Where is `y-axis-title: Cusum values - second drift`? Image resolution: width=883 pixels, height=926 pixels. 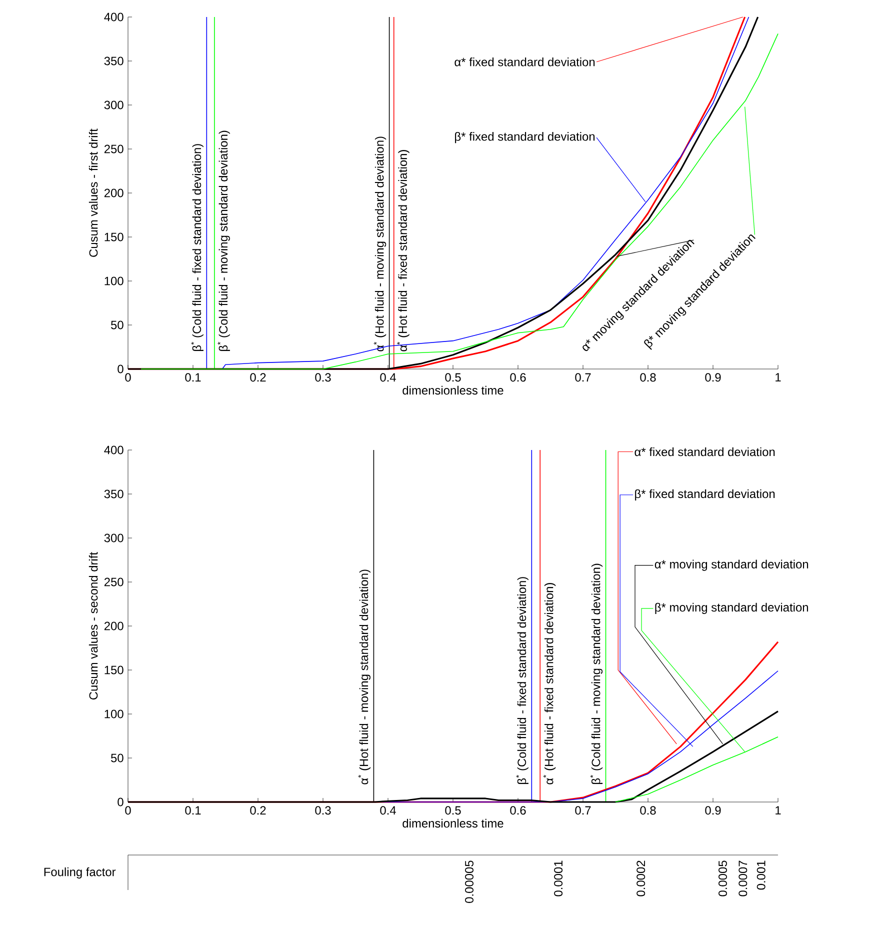
y-axis-title: Cusum values - second drift is located at coordinates (93, 626).